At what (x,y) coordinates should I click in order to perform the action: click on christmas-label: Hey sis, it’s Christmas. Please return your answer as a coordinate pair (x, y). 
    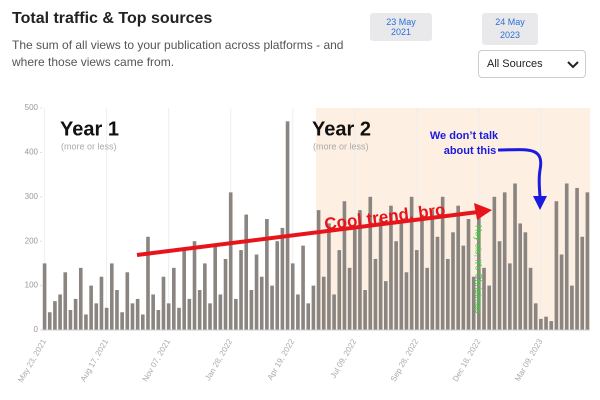
    Looking at the image, I should click on (479, 269).